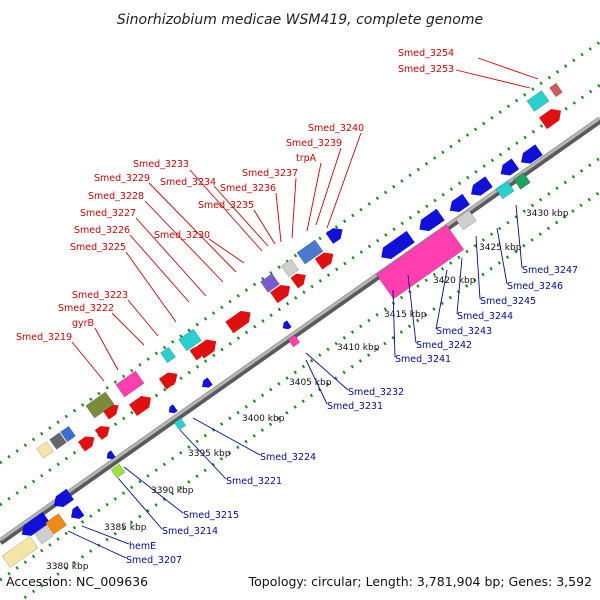  What do you see at coordinates (423, 359) in the screenshot?
I see `gene-label-reverse: Smed_3241` at bounding box center [423, 359].